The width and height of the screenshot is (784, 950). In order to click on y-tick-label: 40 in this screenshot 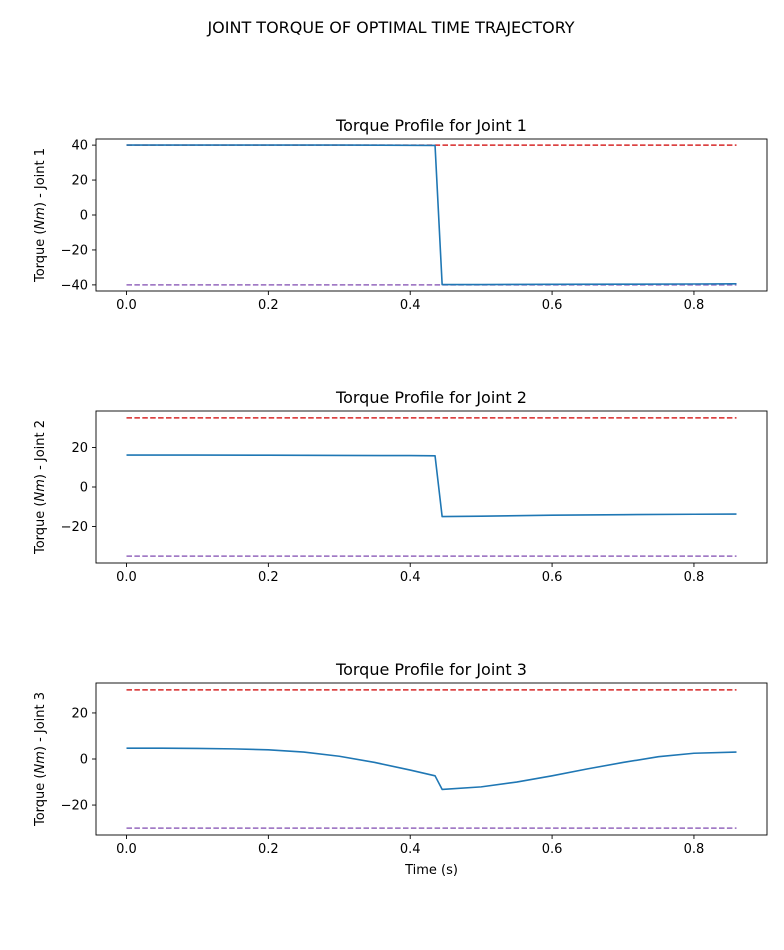, I will do `click(79, 146)`.